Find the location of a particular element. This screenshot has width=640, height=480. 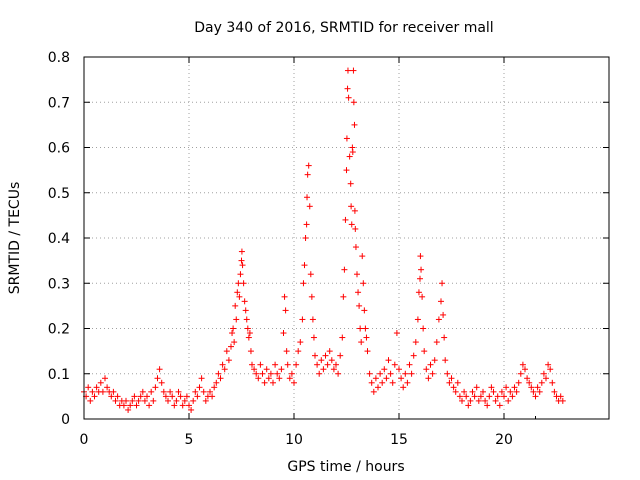

x-tick-label: 15 is located at coordinates (399, 440).